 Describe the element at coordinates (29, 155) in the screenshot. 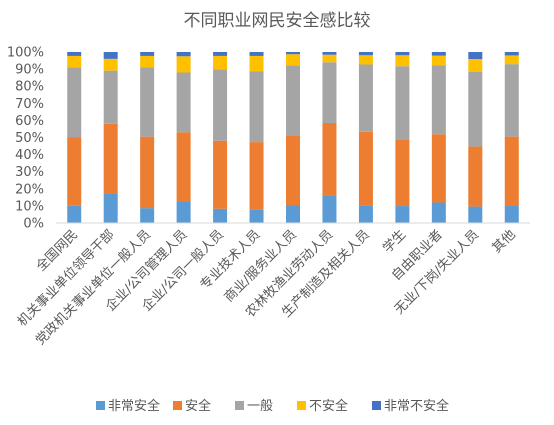

I see `y-tick-label: 40%` at that location.